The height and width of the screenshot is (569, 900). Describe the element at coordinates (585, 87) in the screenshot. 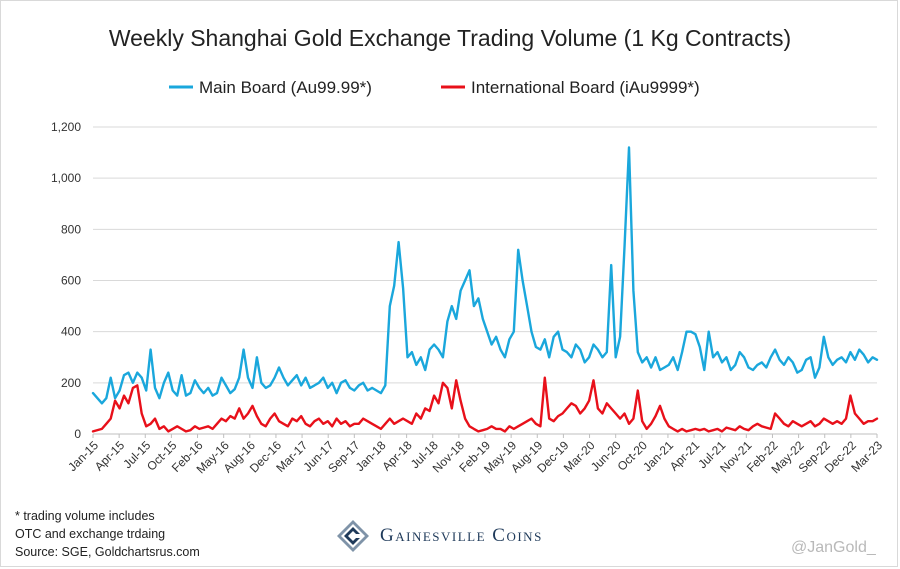

I see `legend-label: International Board (iAu9999*)` at that location.